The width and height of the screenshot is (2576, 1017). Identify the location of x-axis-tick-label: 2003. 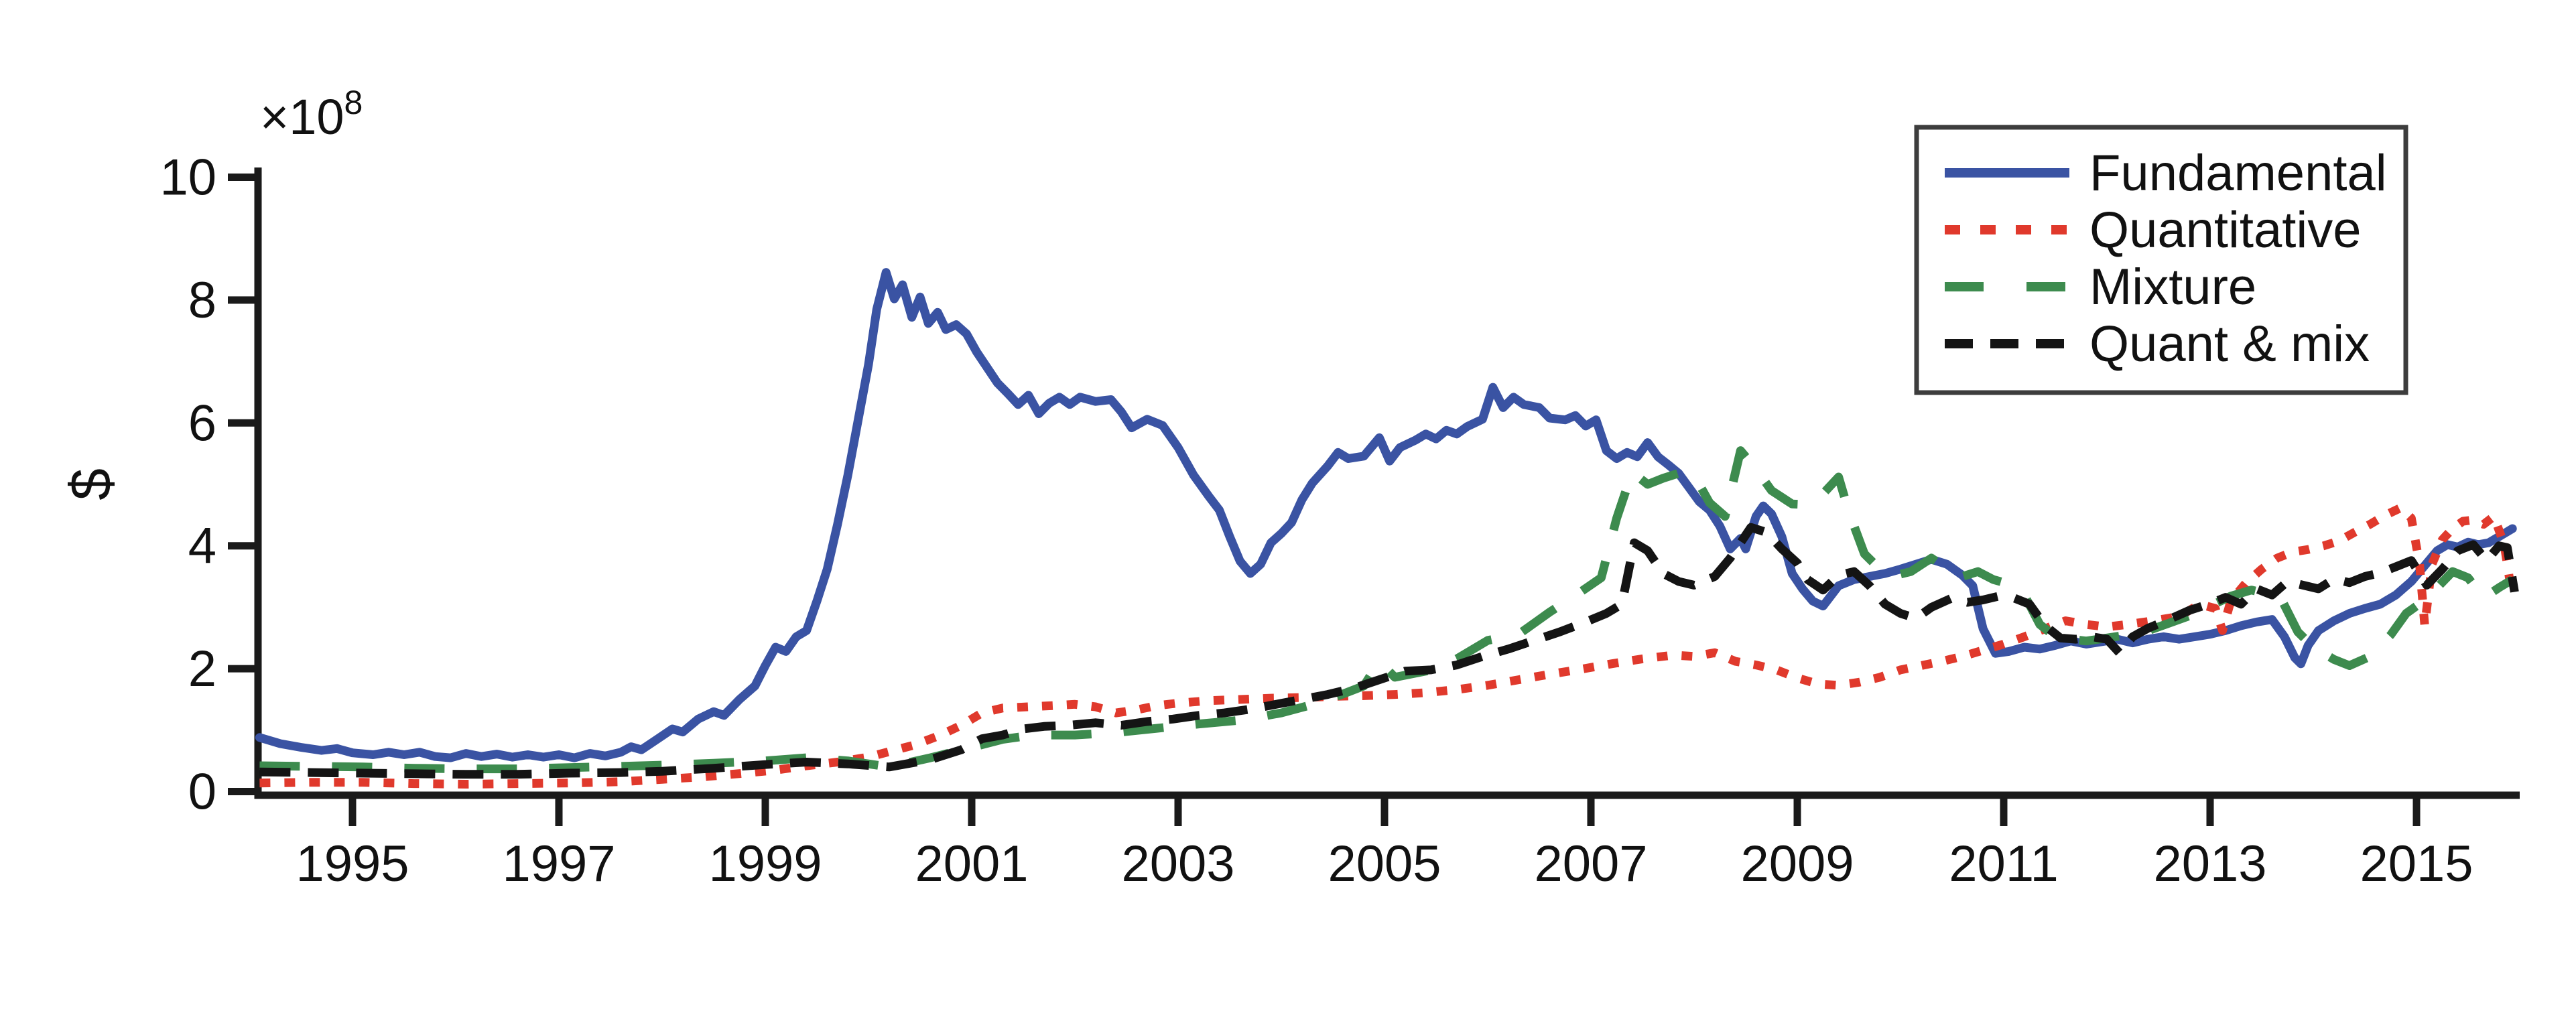
(1177, 863).